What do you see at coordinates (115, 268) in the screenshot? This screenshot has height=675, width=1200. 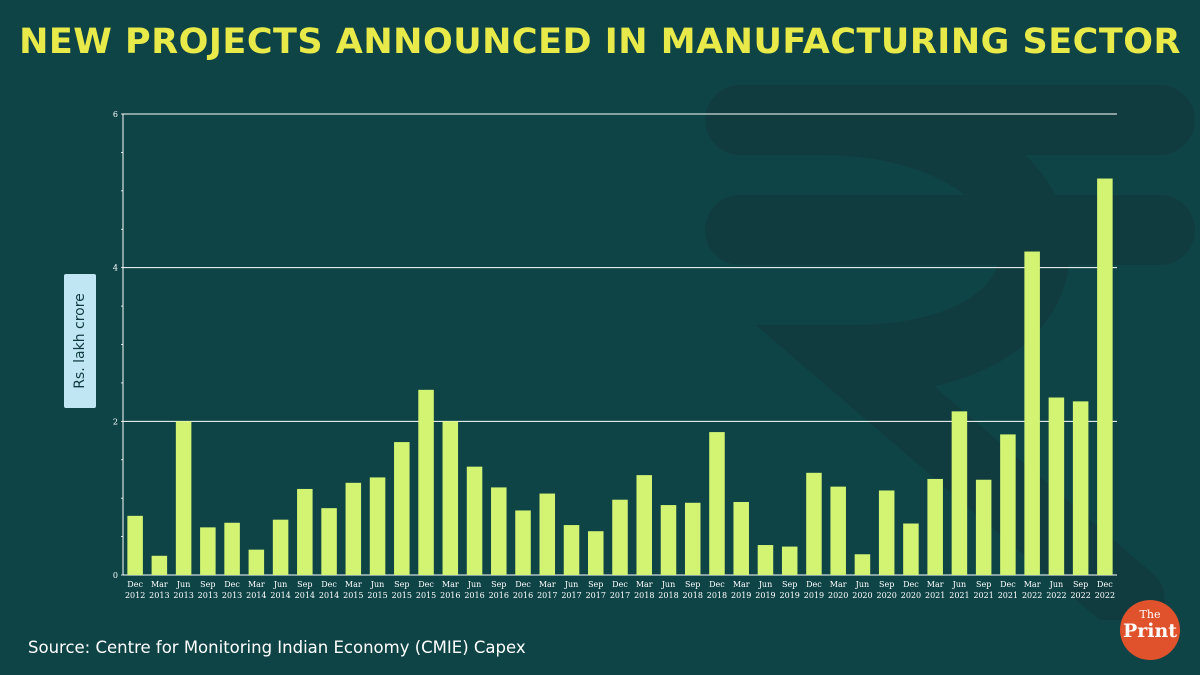 I see `y-tick-label: 4` at bounding box center [115, 268].